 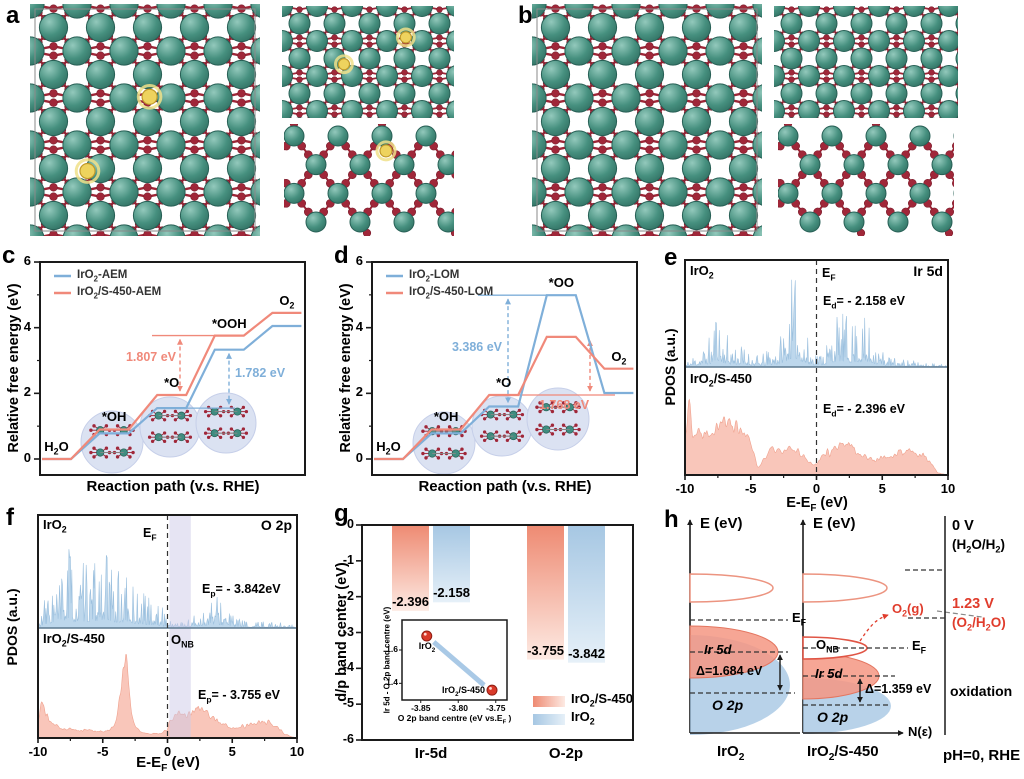 What do you see at coordinates (9, 255) in the screenshot?
I see `panel-letter-c: c` at bounding box center [9, 255].